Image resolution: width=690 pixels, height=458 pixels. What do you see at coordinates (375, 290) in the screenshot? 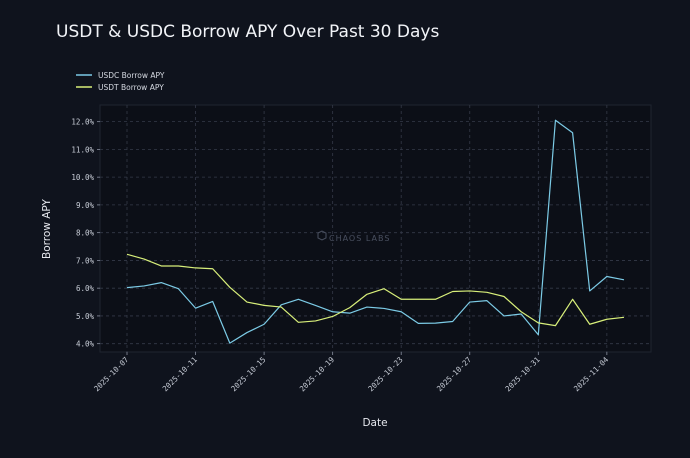
I see `series-line-usdt` at bounding box center [375, 290].